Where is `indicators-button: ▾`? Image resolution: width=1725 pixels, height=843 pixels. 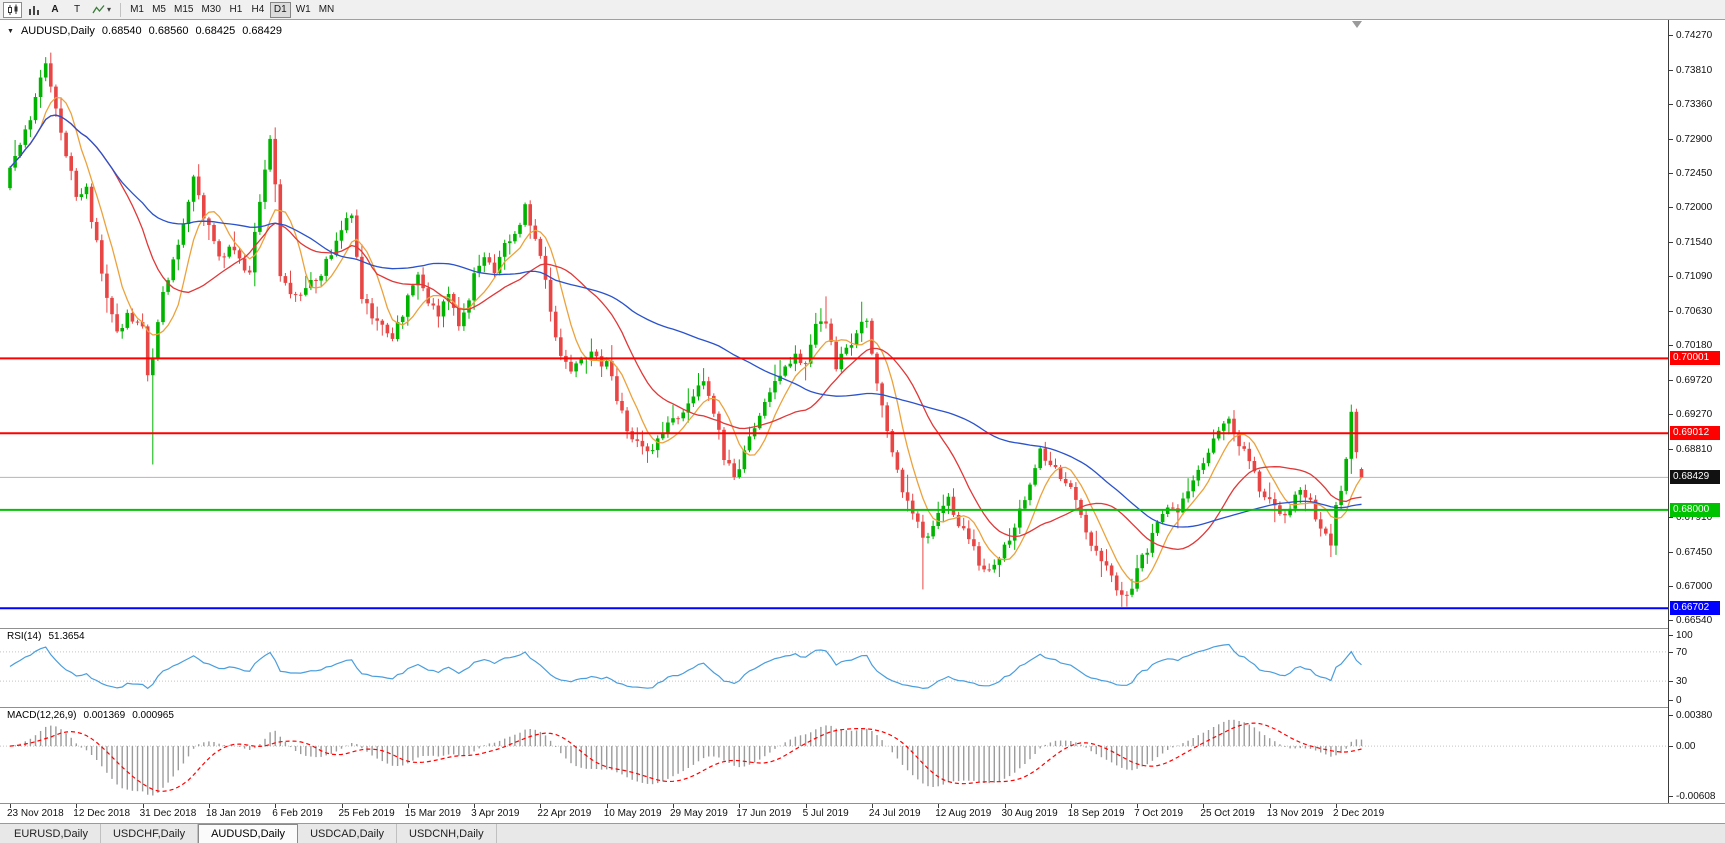 indicators-button: ▾ is located at coordinates (101, 10).